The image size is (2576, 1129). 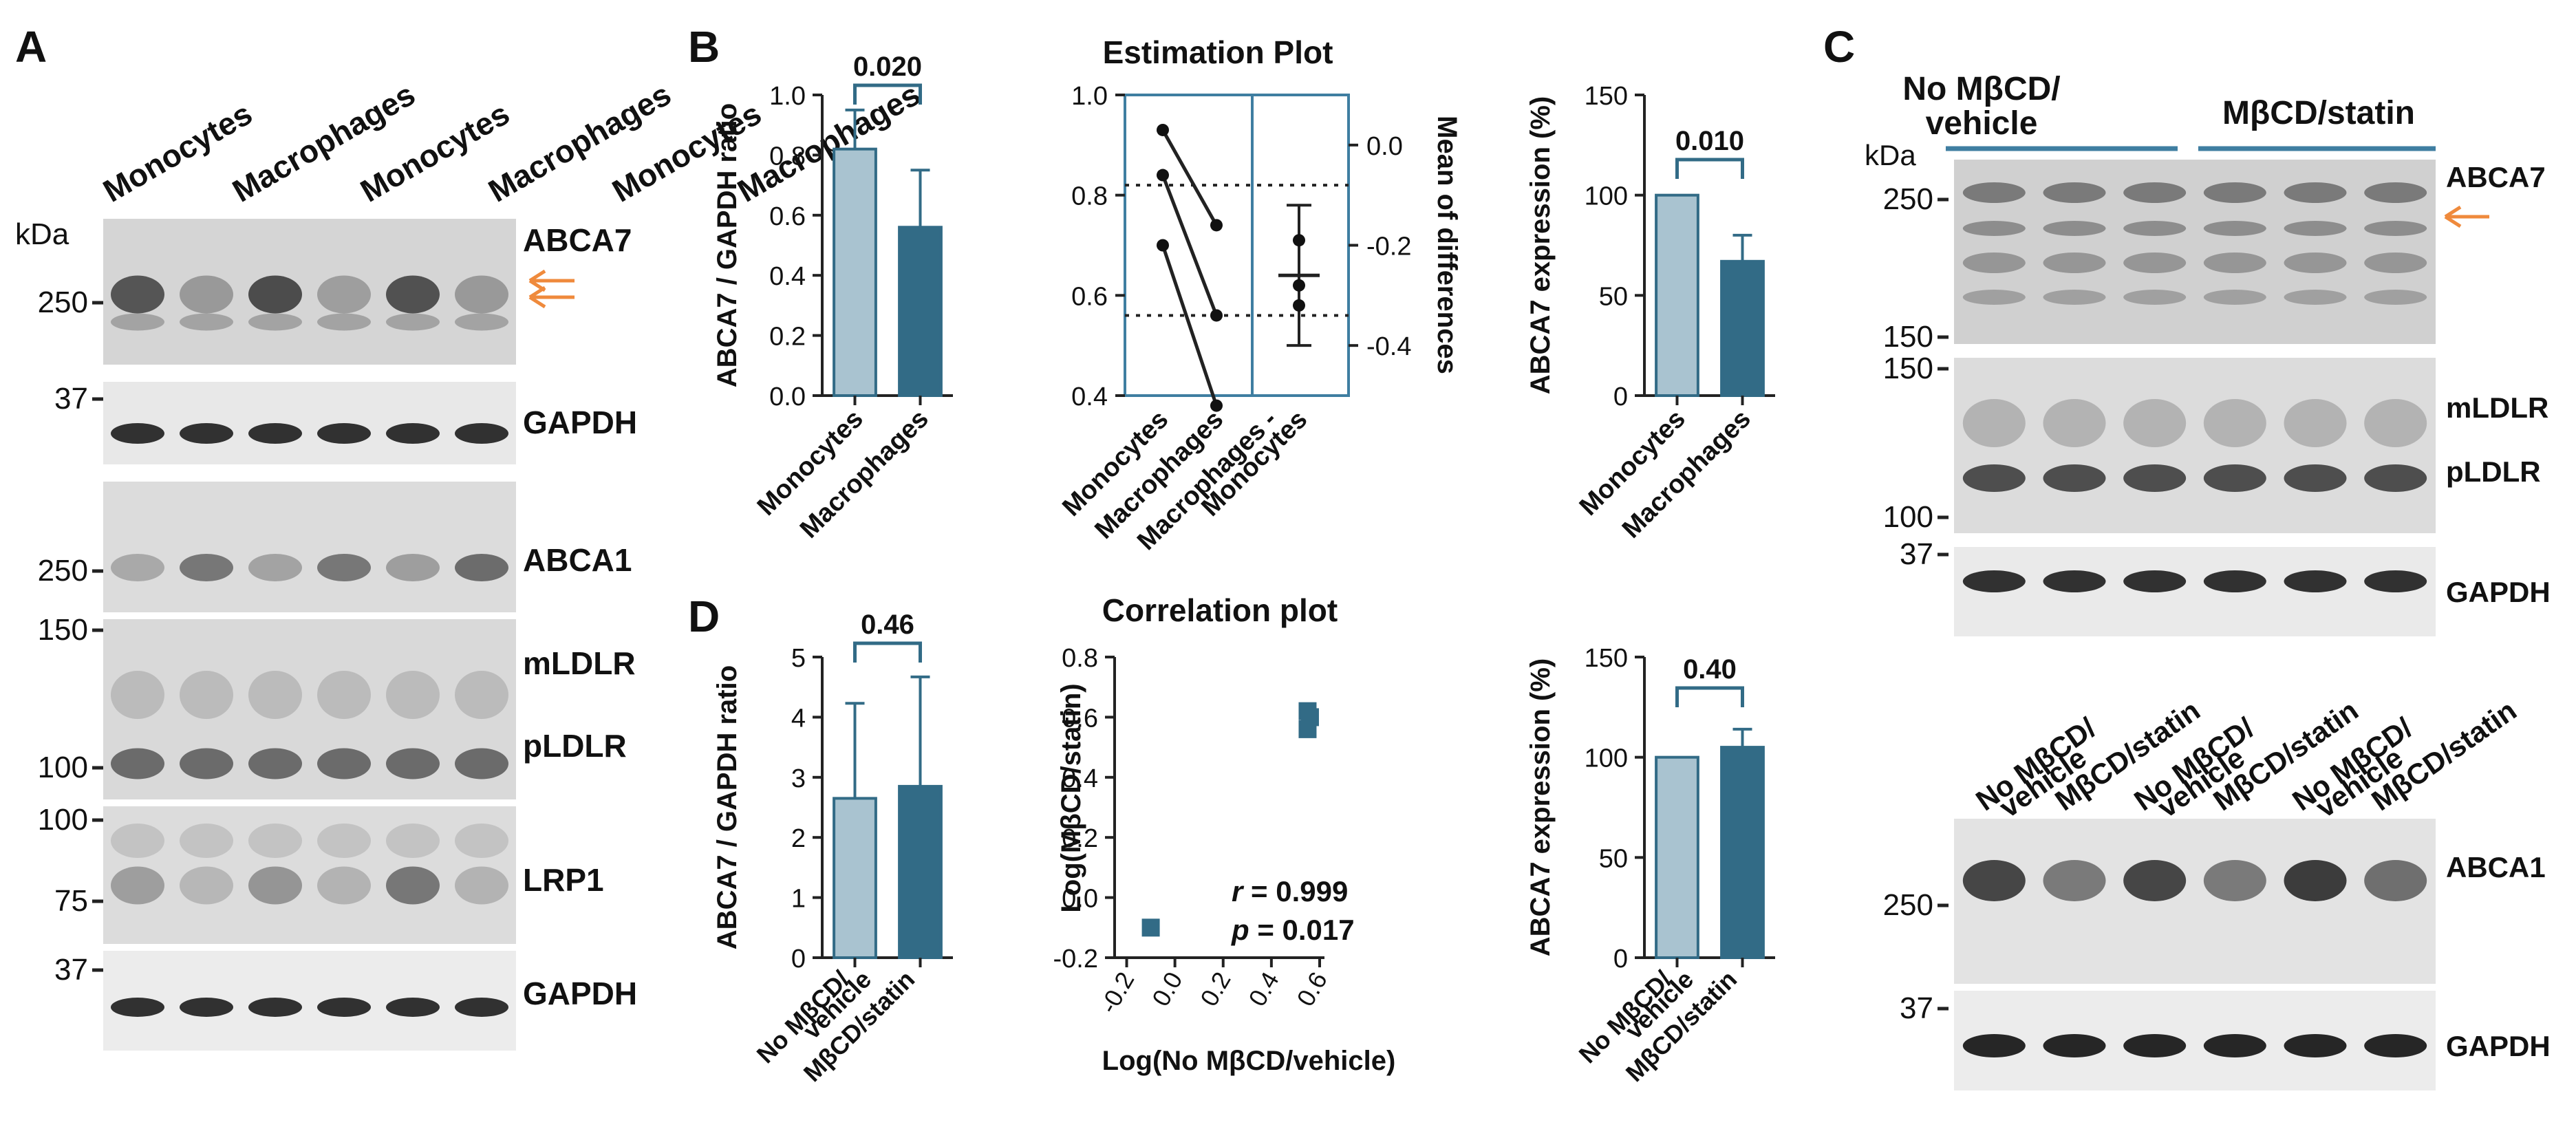 What do you see at coordinates (1089, 397) in the screenshot?
I see `left-tick-label-b2: 0.4` at bounding box center [1089, 397].